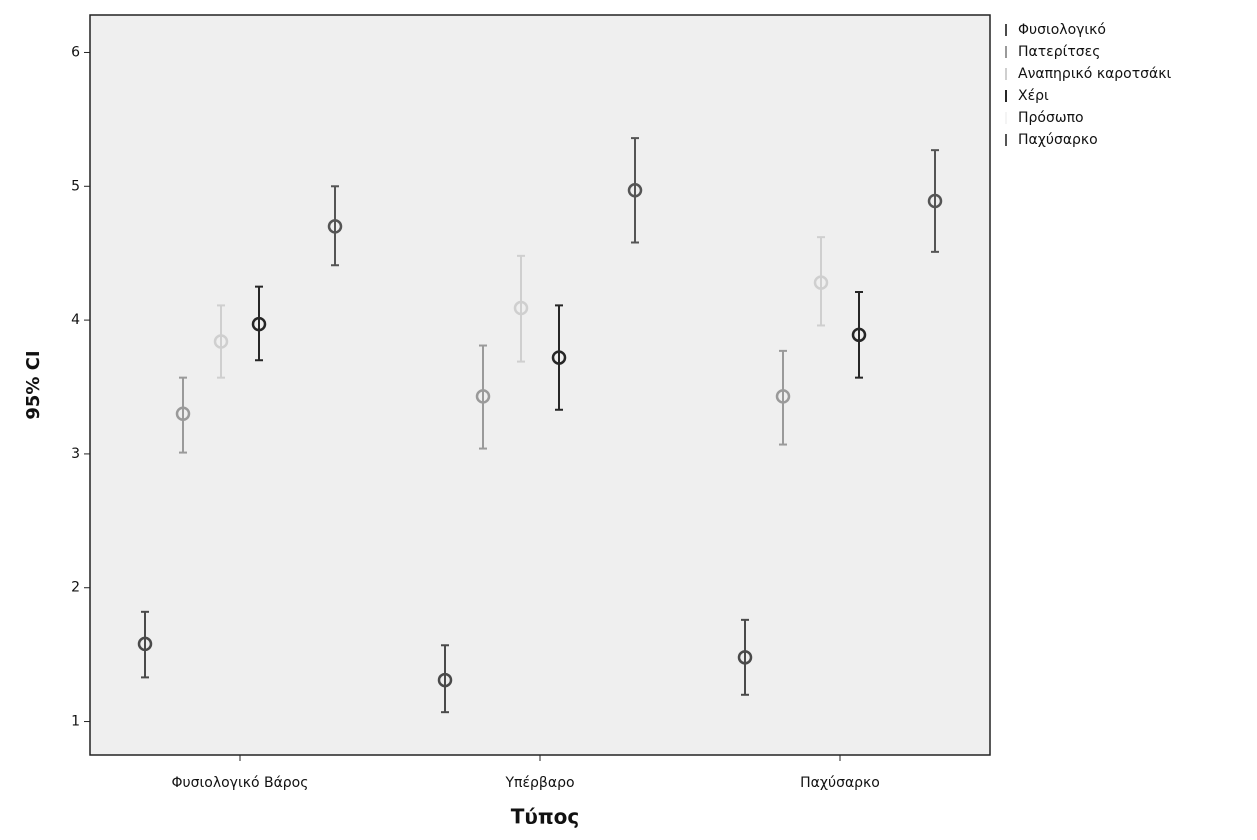 The width and height of the screenshot is (1257, 840). Describe the element at coordinates (840, 783) in the screenshot. I see `x-tick-label: Παχύσαρκο` at that location.